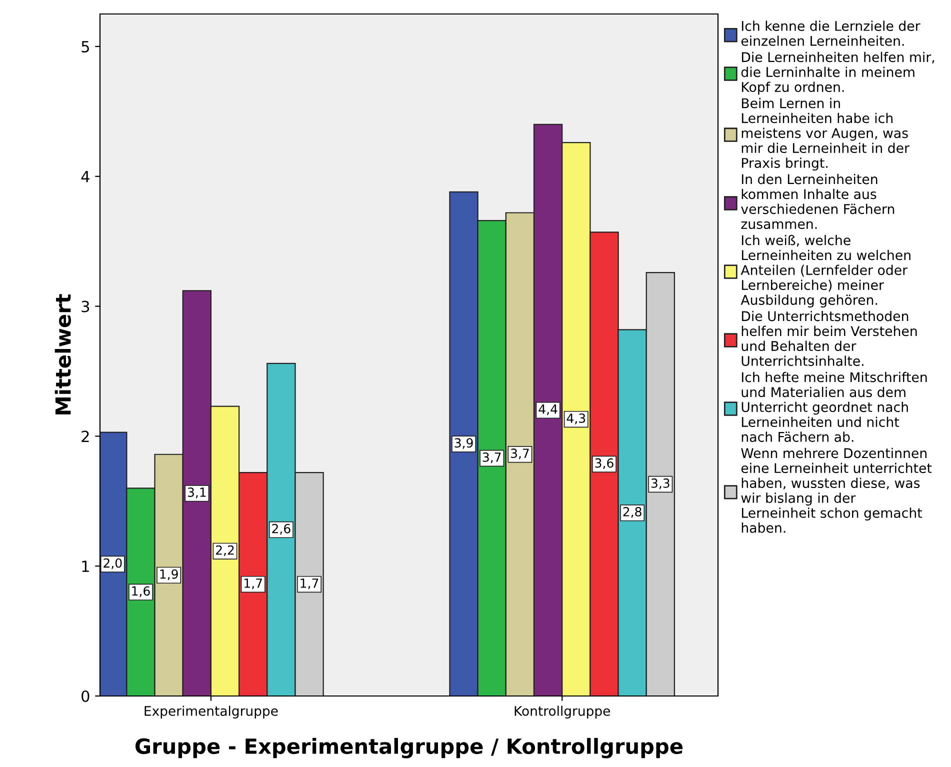 The height and width of the screenshot is (767, 951). I want to click on y-tick-label: 3, so click(86, 306).